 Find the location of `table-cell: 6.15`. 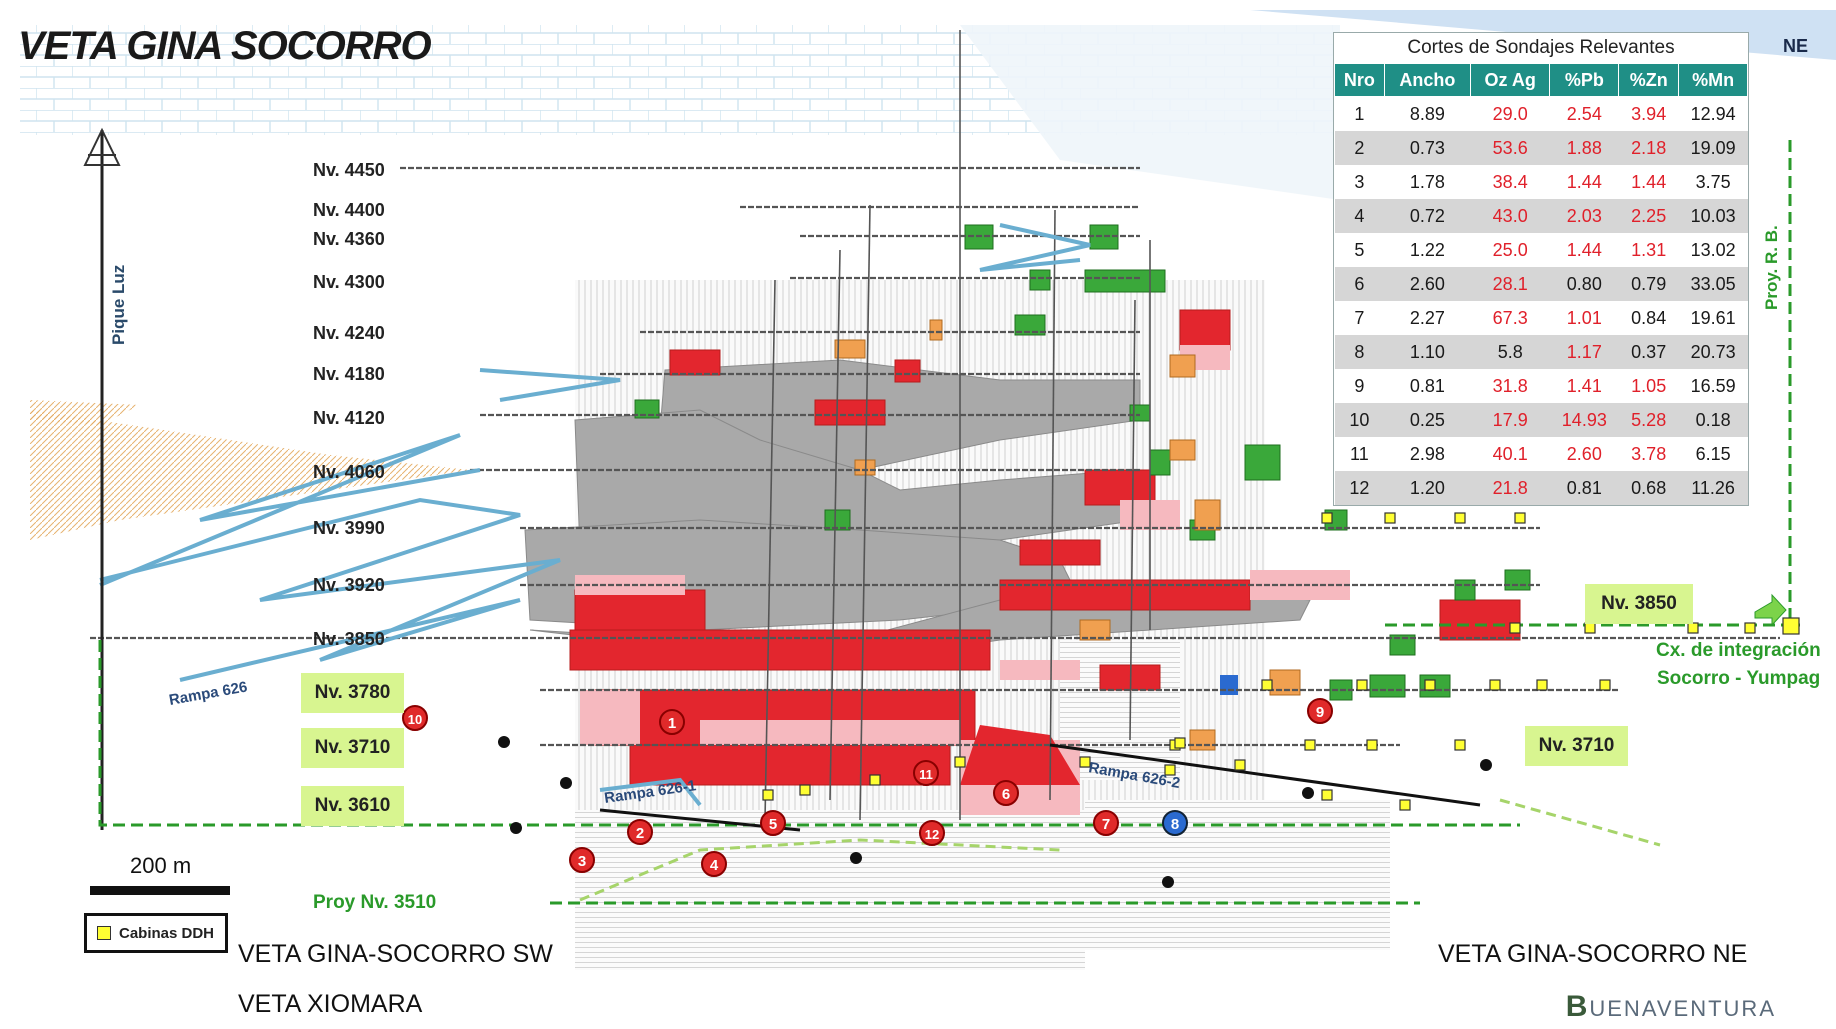

table-cell: 6.15 is located at coordinates (1713, 454).